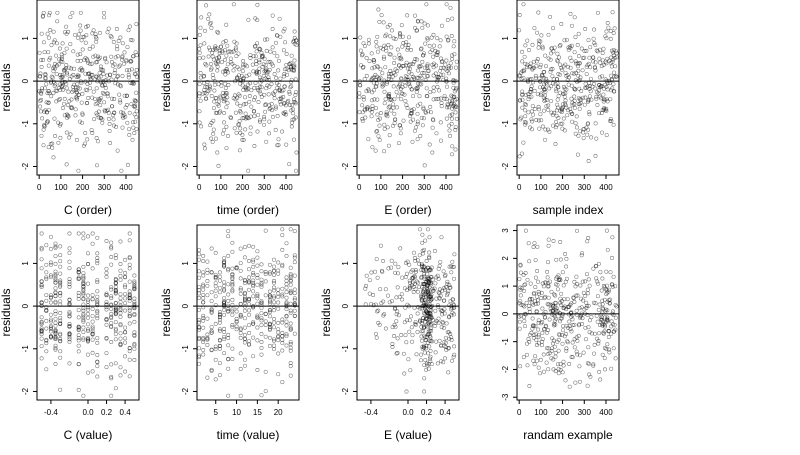 The height and width of the screenshot is (455, 800). What do you see at coordinates (408, 88) in the screenshot?
I see `plot-frame` at bounding box center [408, 88].